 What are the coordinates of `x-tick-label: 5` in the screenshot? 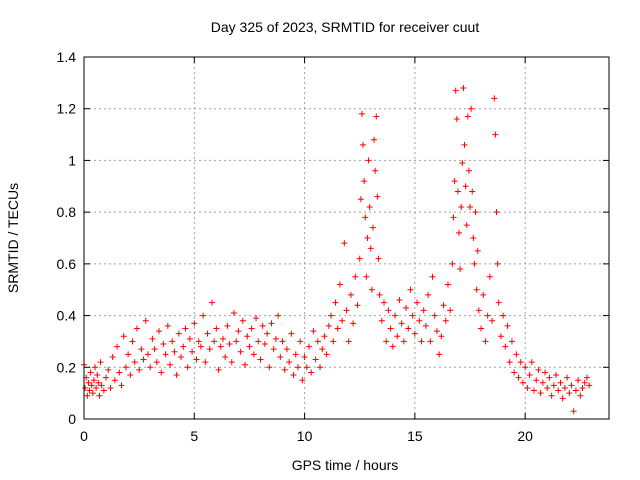 It's located at (194, 436).